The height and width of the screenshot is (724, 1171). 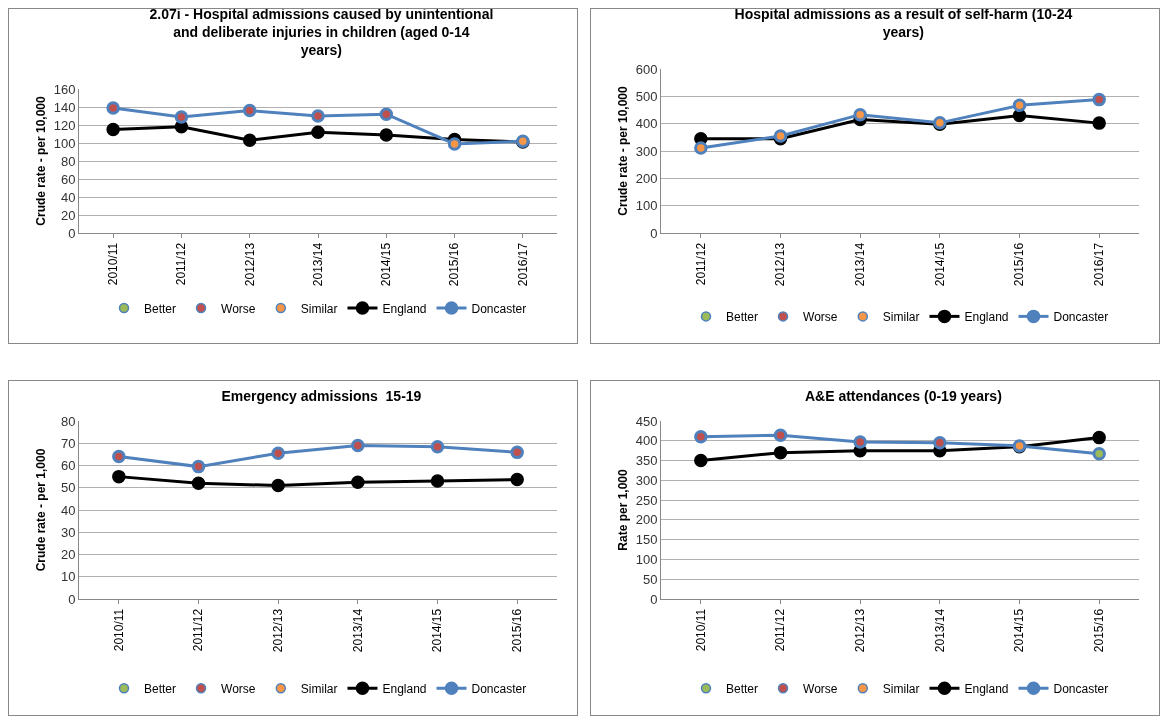 What do you see at coordinates (64, 125) in the screenshot?
I see `y-tick-label: 120` at bounding box center [64, 125].